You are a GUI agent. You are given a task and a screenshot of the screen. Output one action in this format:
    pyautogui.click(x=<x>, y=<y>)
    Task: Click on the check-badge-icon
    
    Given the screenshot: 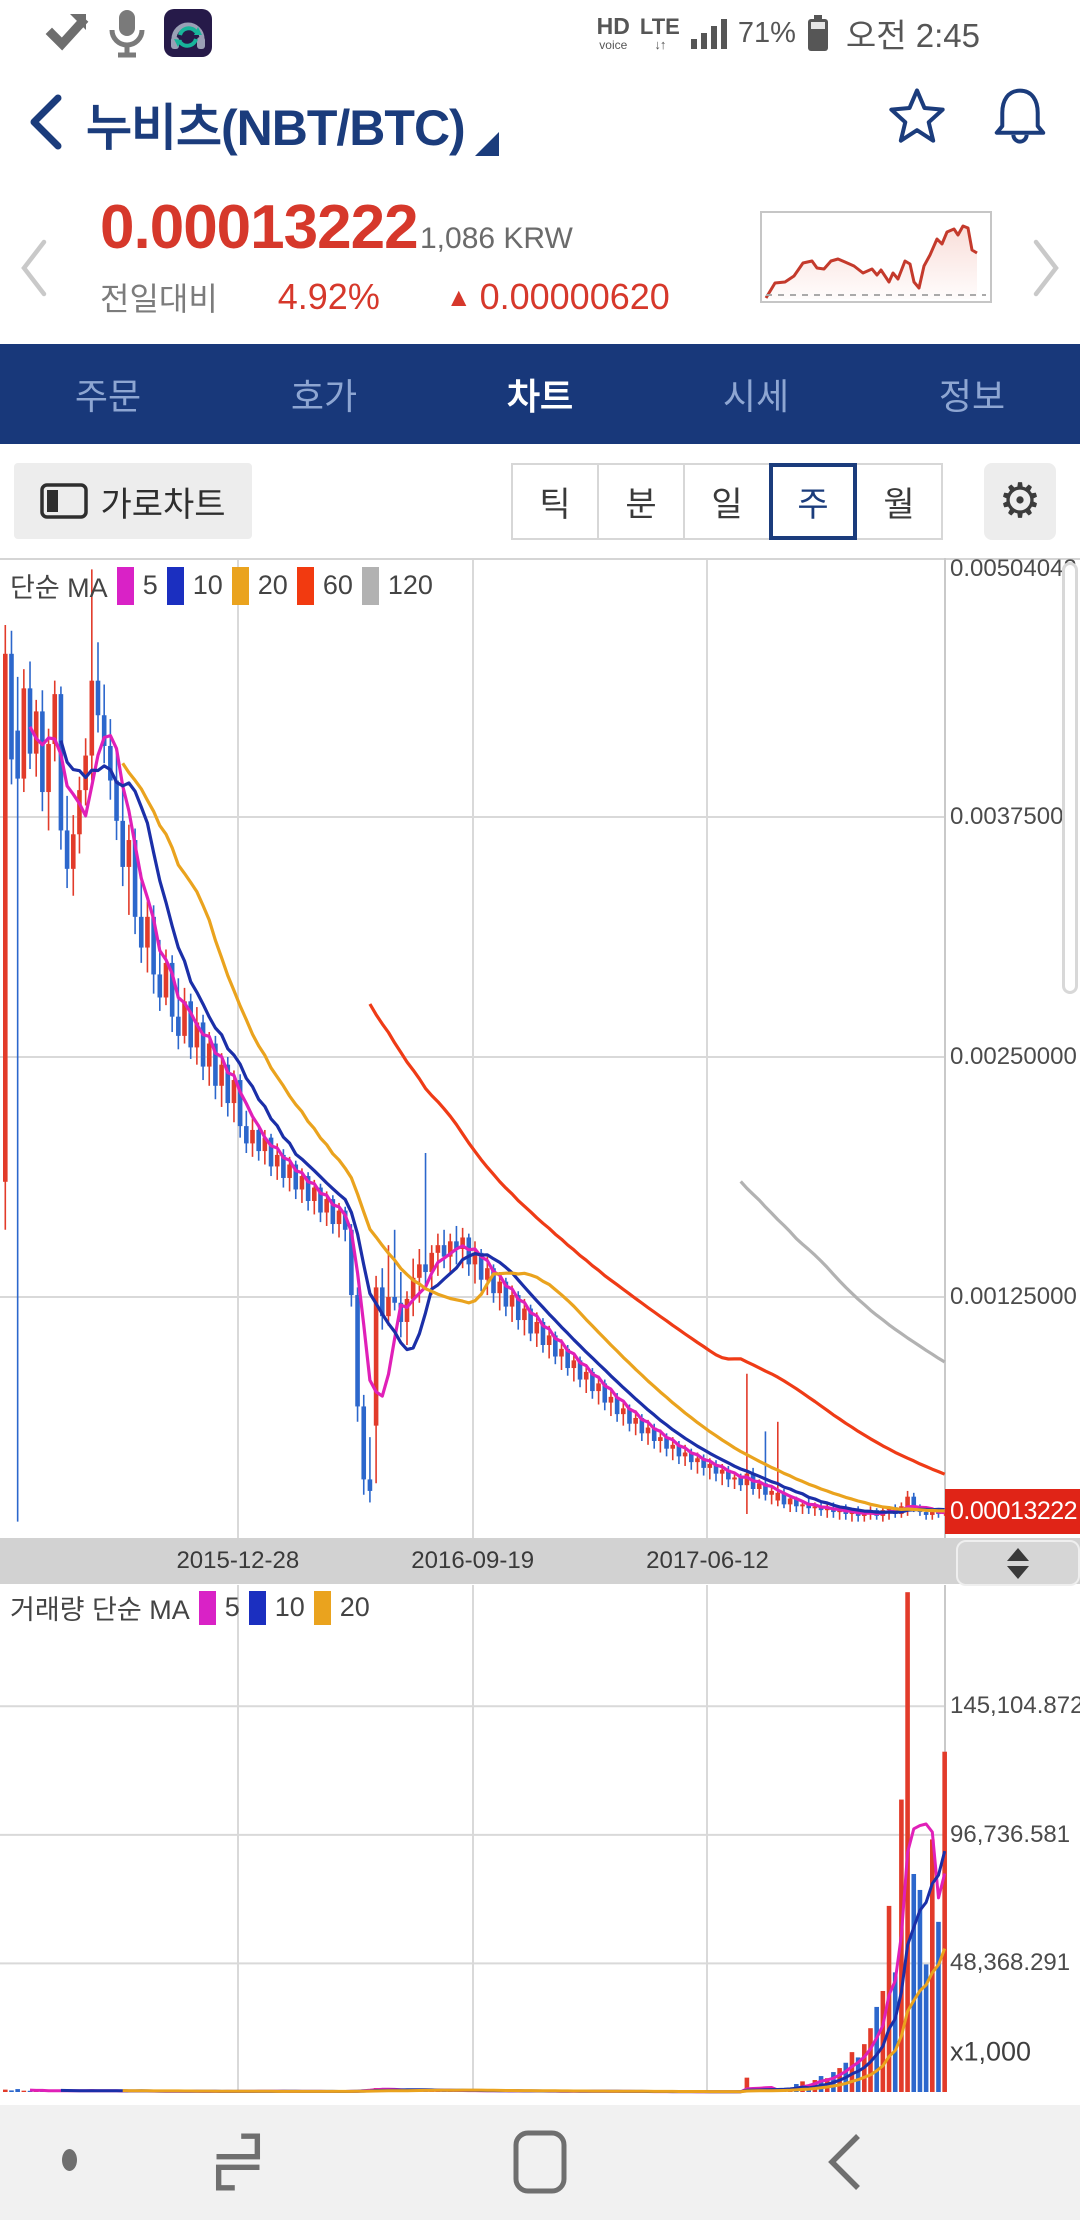 What is the action you would take?
    pyautogui.click(x=67, y=32)
    